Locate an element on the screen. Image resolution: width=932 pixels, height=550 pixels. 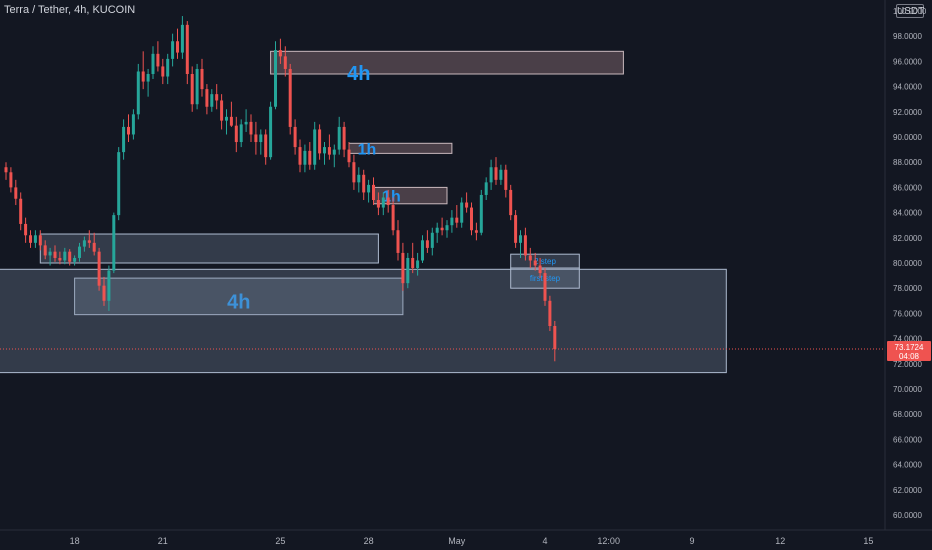
currency-selector: USDT is located at coordinates (910, 11).